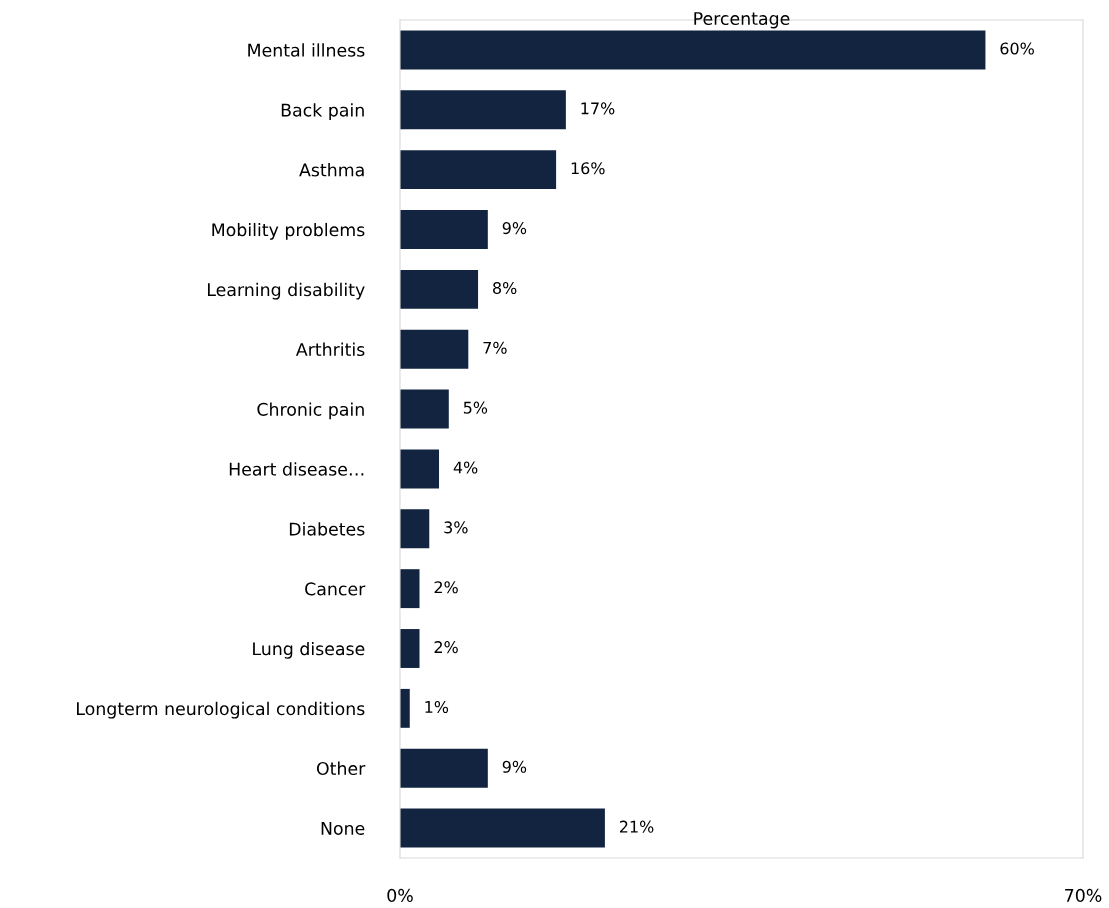 This screenshot has width=1109, height=908. What do you see at coordinates (495, 347) in the screenshot?
I see `data-label: 7%` at bounding box center [495, 347].